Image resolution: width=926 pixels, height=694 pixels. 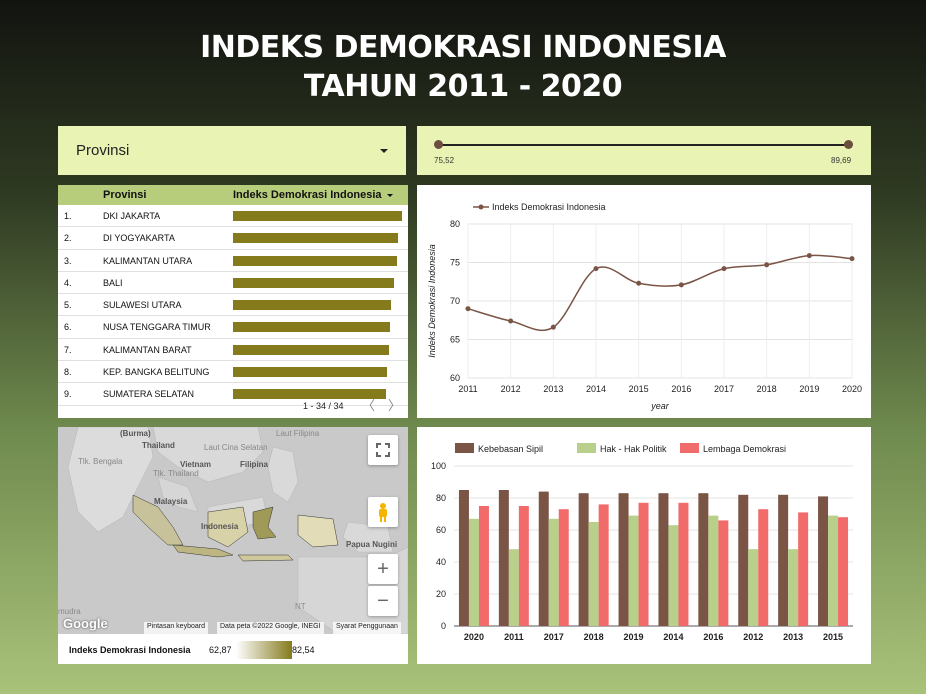 I want to click on zoom-out-button: −, so click(x=383, y=601).